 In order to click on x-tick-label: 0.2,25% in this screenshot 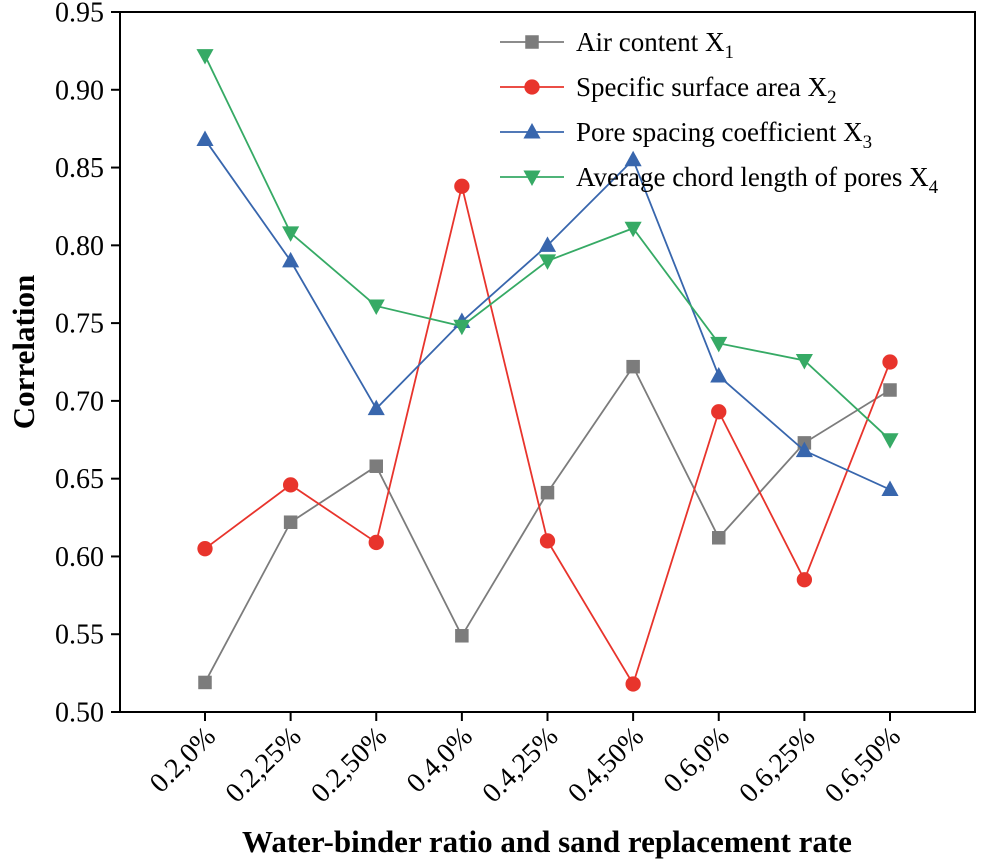, I will do `click(264, 765)`.